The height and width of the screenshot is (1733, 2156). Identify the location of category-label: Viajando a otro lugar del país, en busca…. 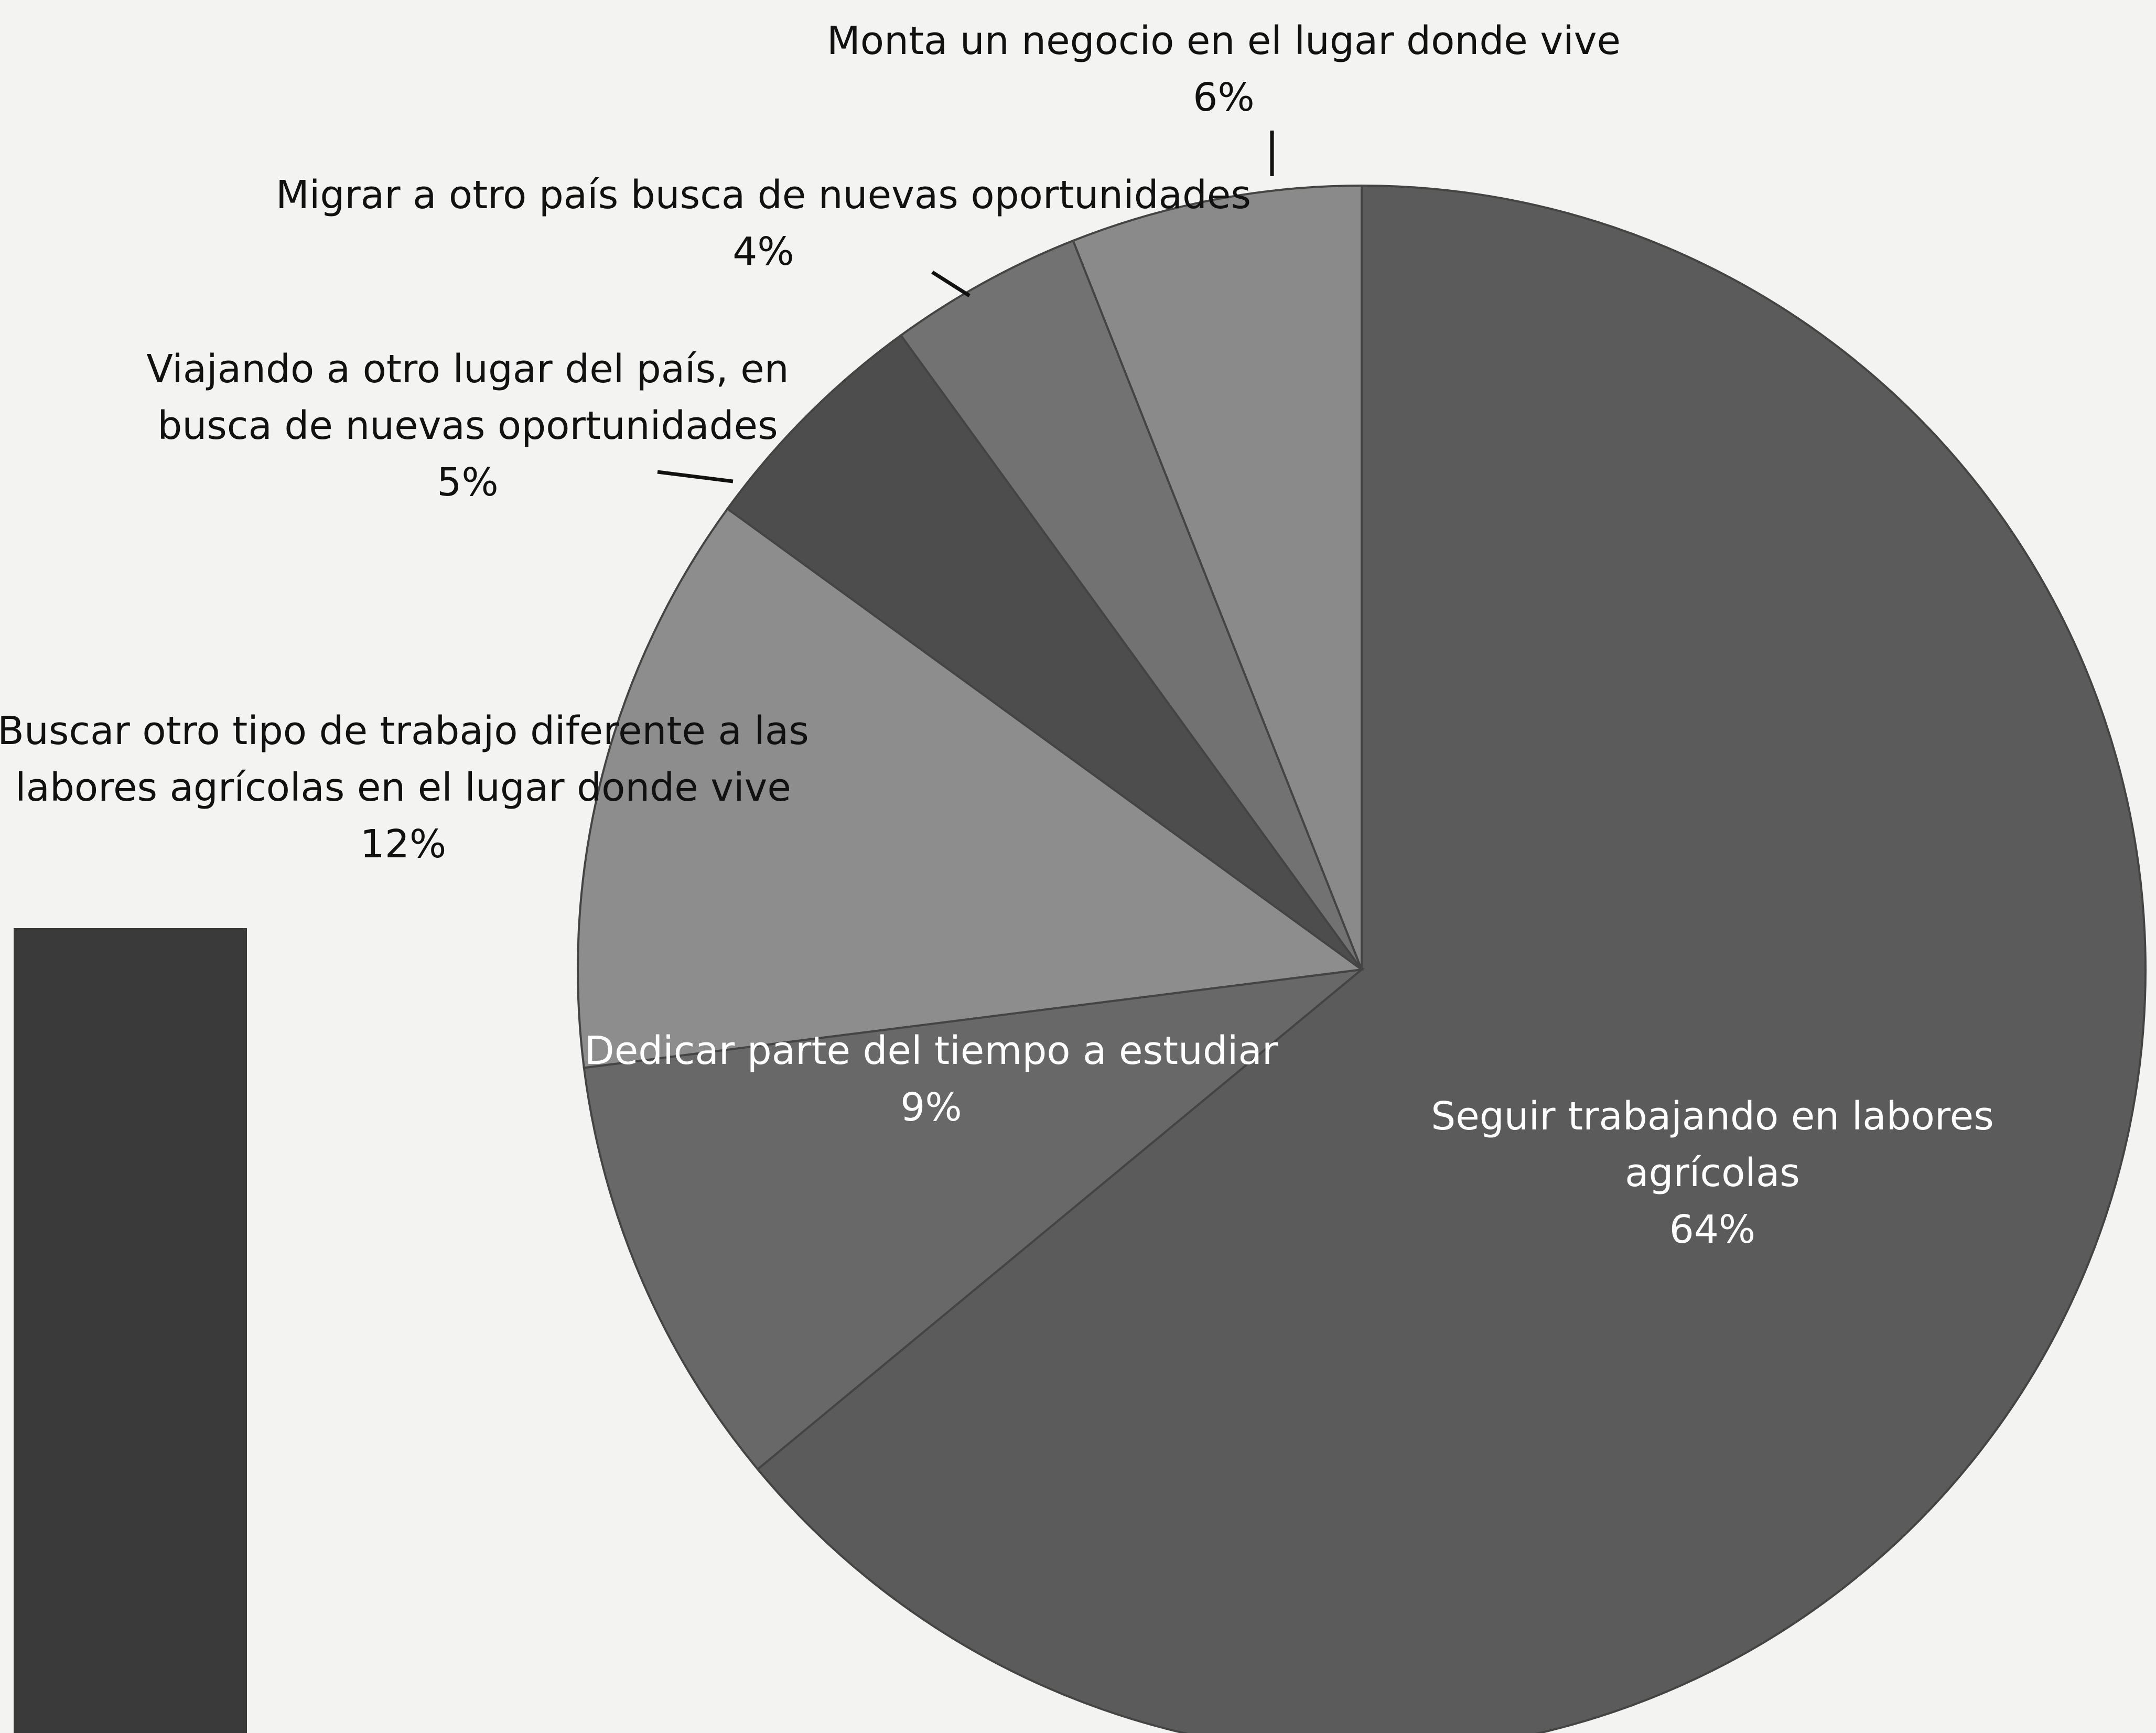
(467, 398).